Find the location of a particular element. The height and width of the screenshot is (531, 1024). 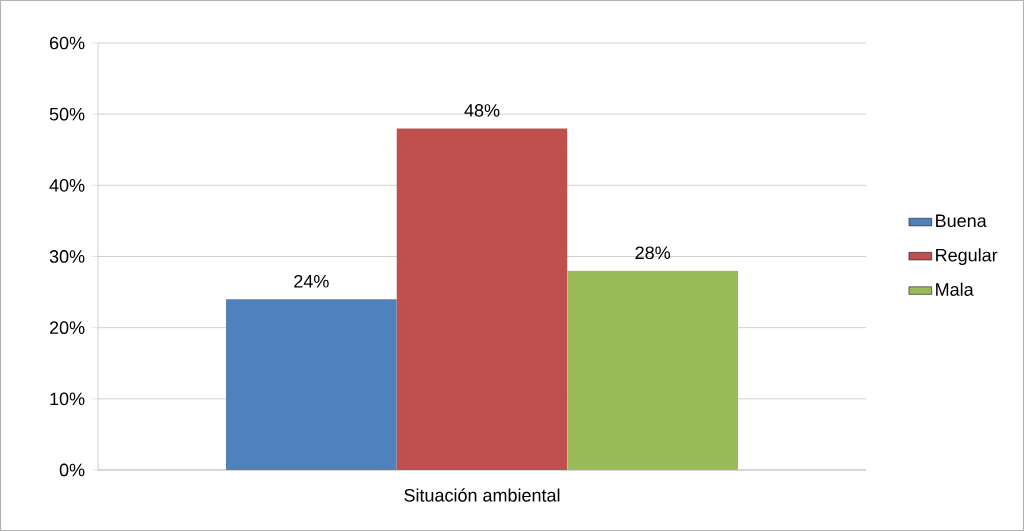

y-tick-label: 20% is located at coordinates (67, 328).